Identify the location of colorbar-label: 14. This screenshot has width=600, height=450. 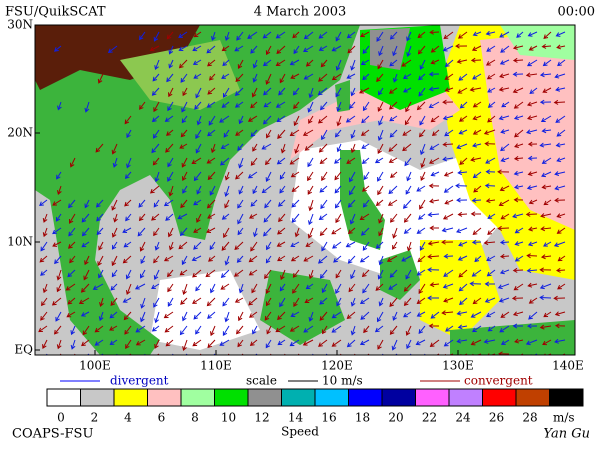
(296, 418).